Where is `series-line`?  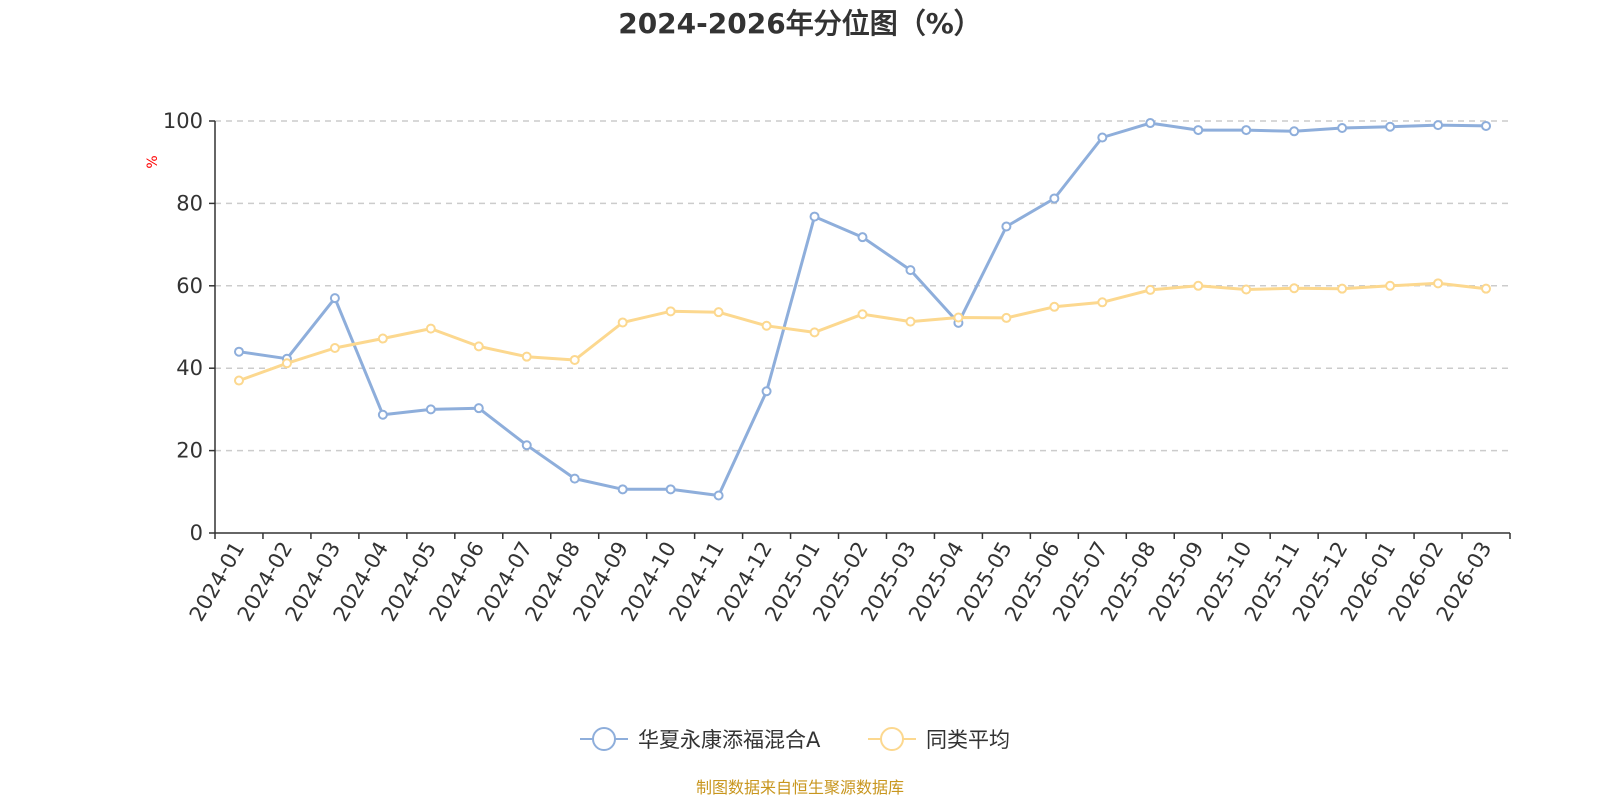 series-line is located at coordinates (862, 332).